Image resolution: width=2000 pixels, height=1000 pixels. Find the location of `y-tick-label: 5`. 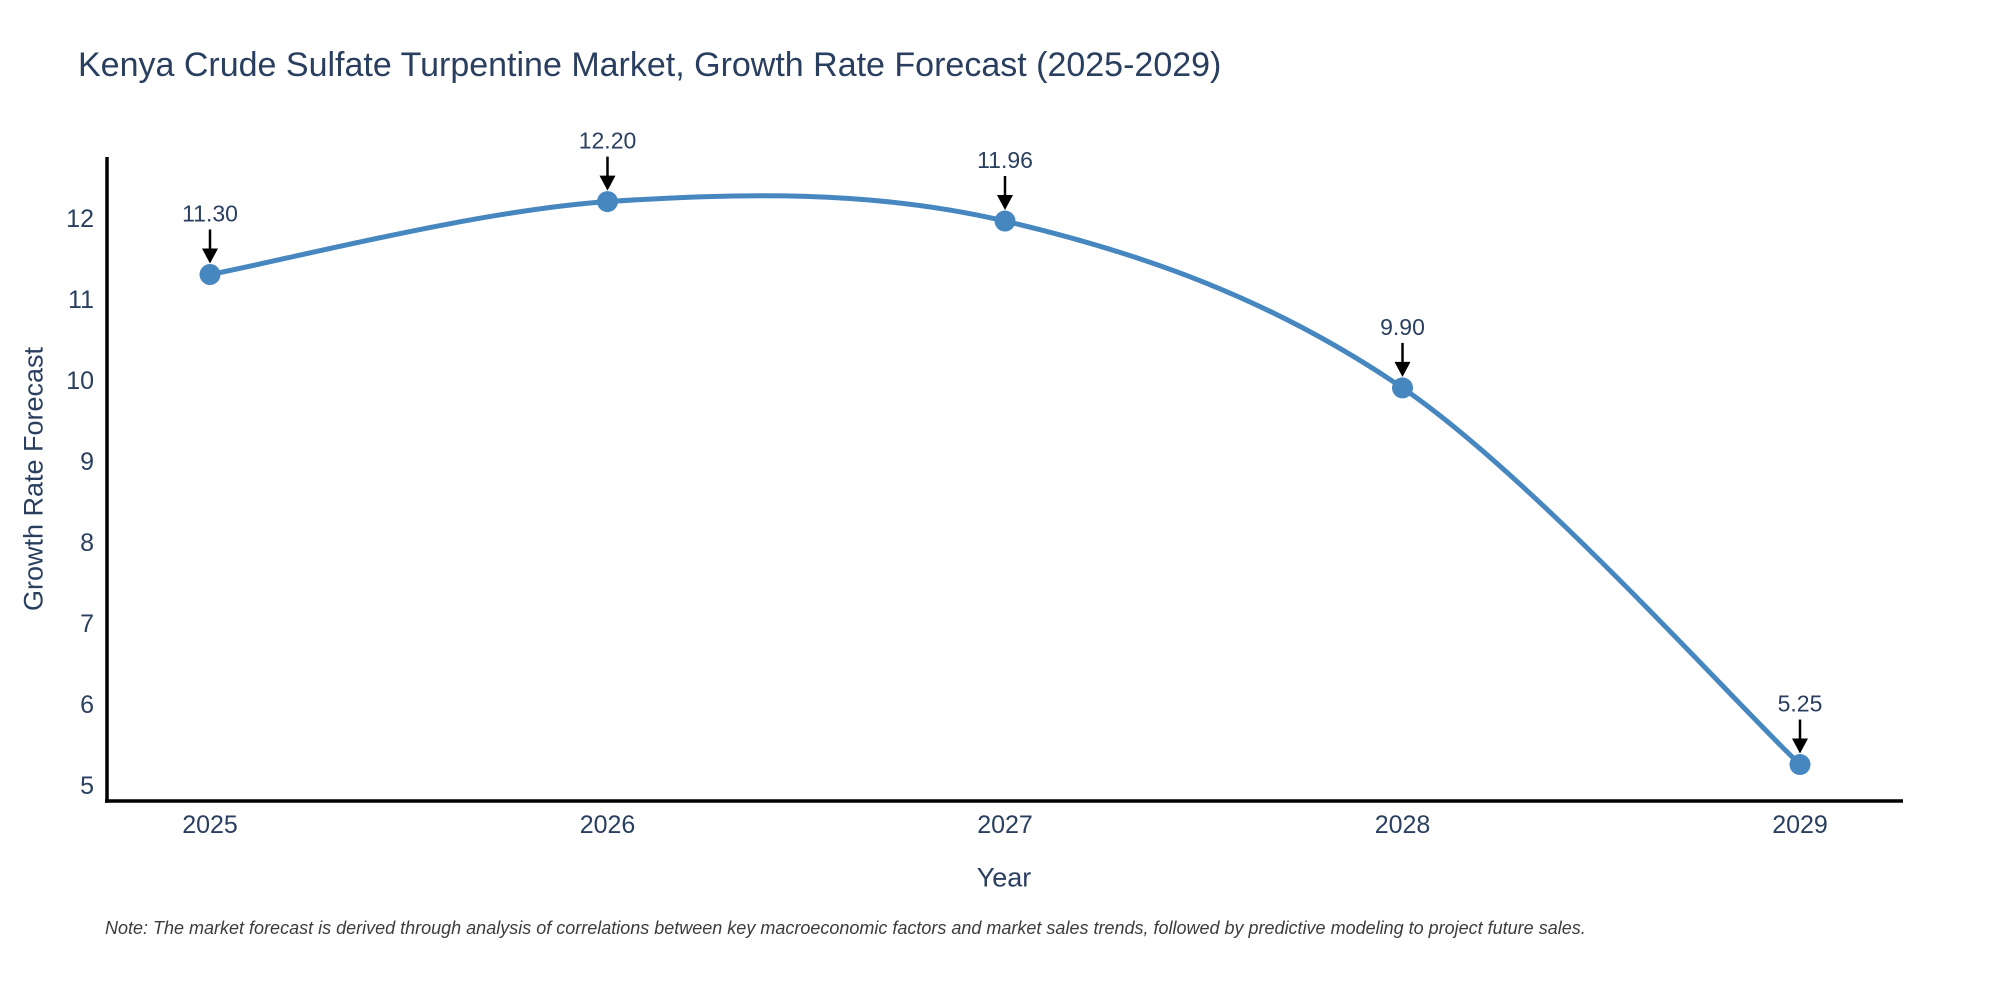

y-tick-label: 5 is located at coordinates (87, 786).